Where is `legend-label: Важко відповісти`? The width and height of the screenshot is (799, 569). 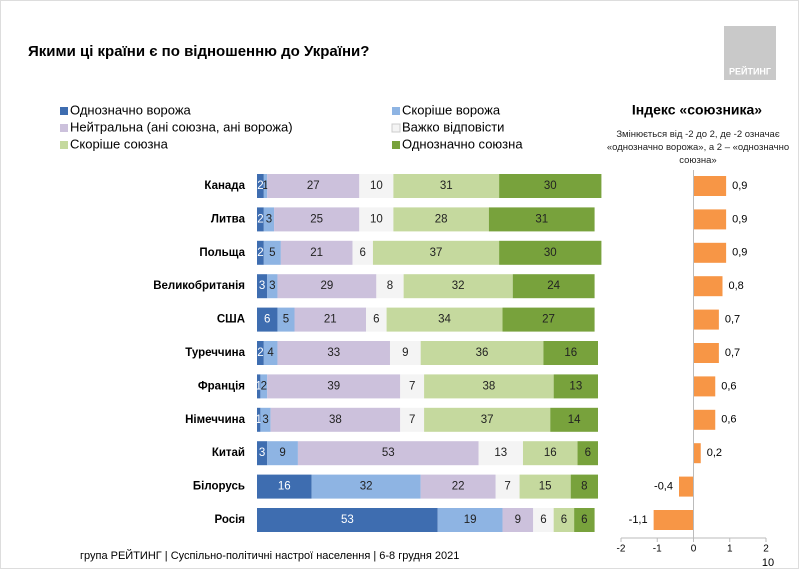 legend-label: Важко відповісти is located at coordinates (453, 126).